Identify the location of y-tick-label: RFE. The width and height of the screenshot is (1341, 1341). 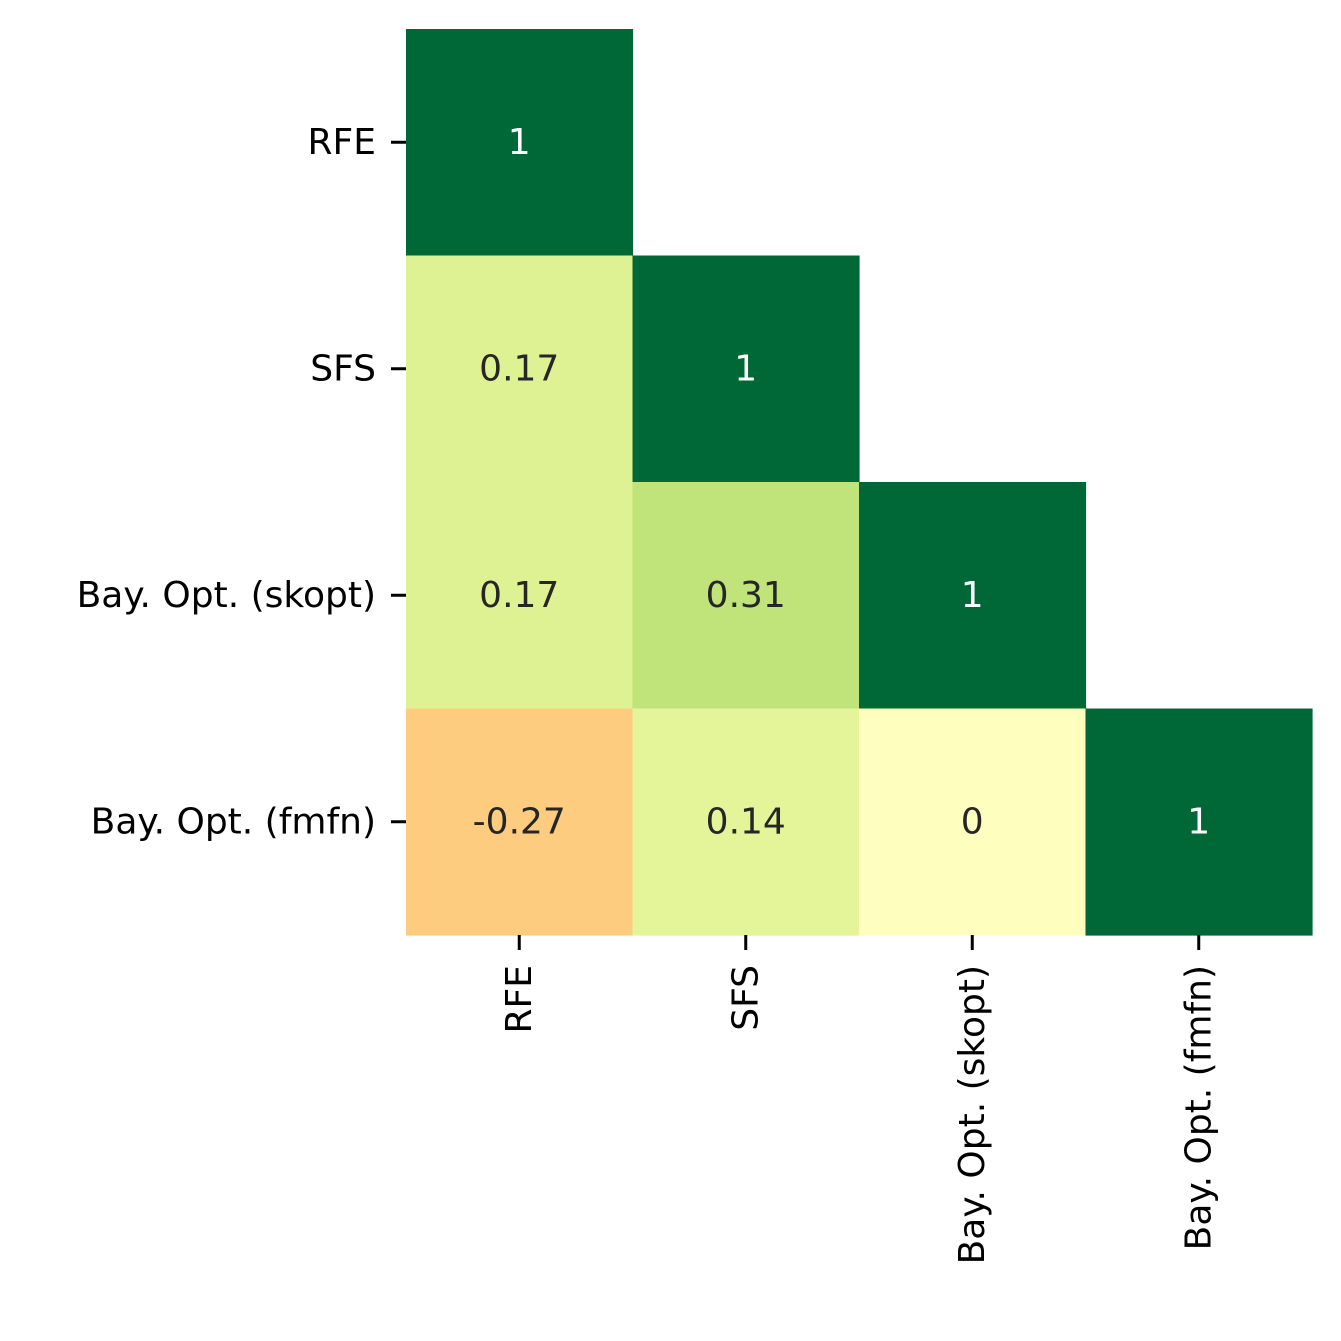
(342, 142).